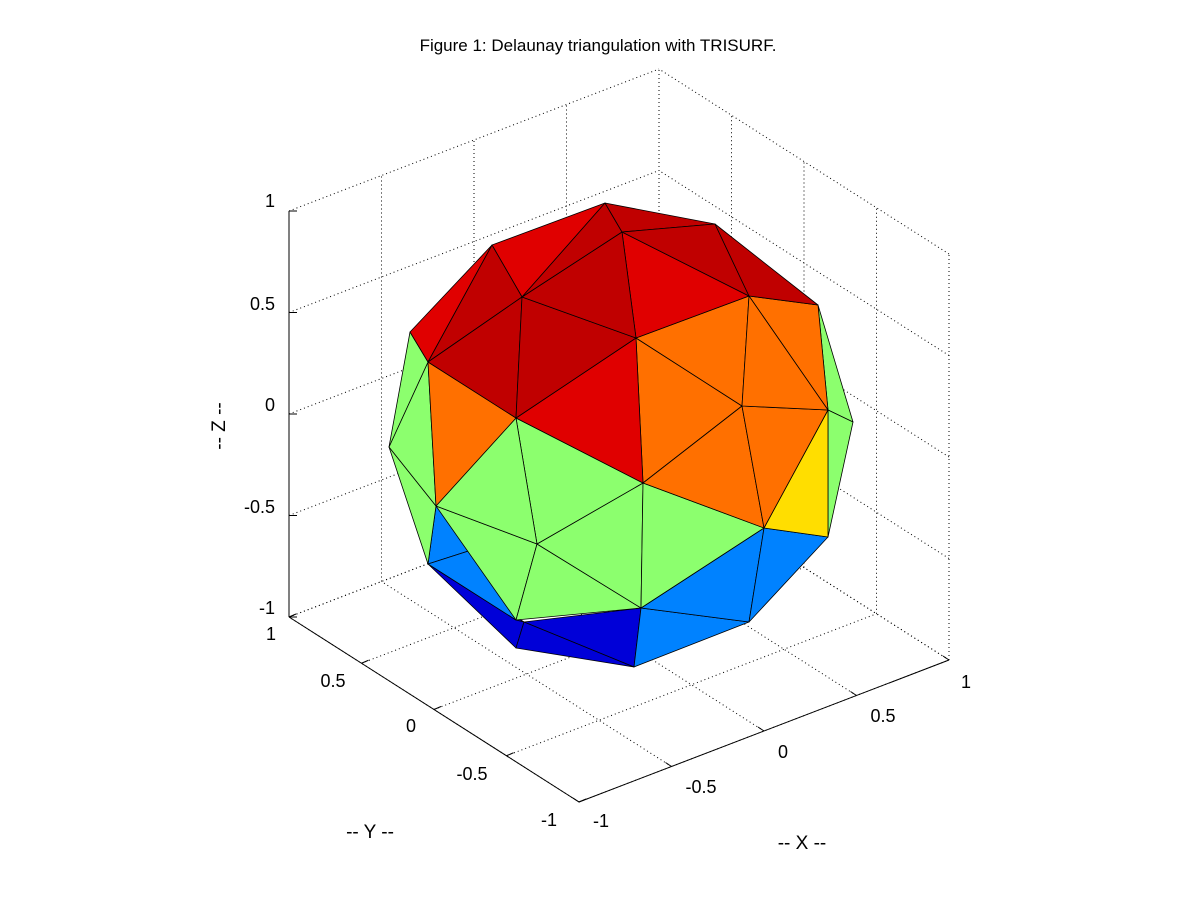  I want to click on z-tick-label: -0.5, so click(259, 507).